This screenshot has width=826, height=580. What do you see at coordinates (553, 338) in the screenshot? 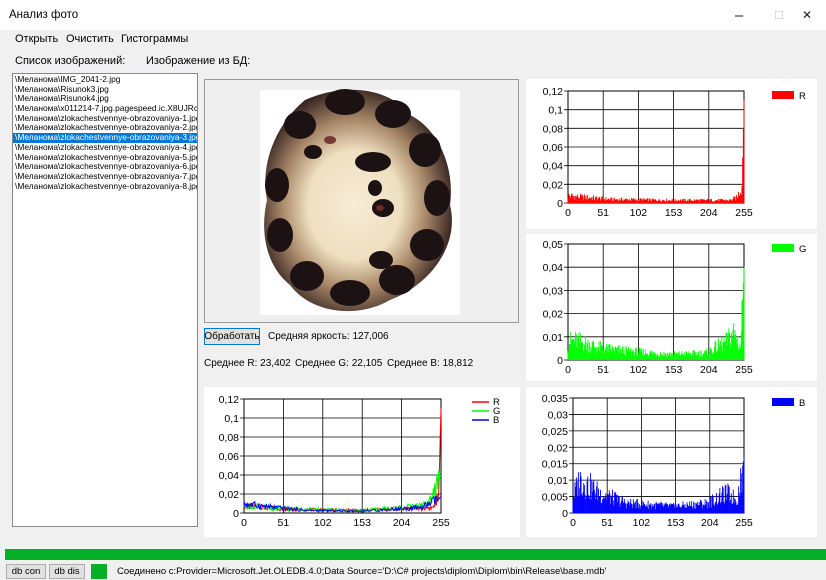
I see `y-tick-label: 0,01` at bounding box center [553, 338].